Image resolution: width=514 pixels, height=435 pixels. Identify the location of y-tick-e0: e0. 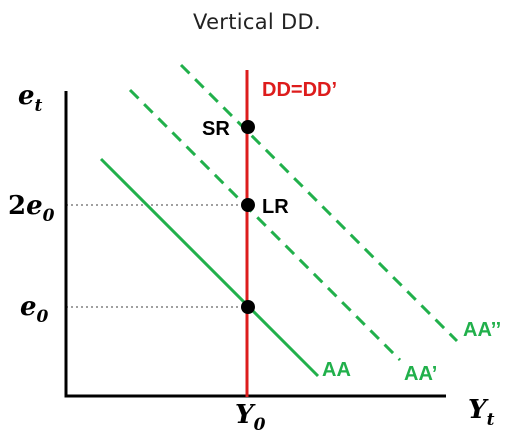
(34, 309).